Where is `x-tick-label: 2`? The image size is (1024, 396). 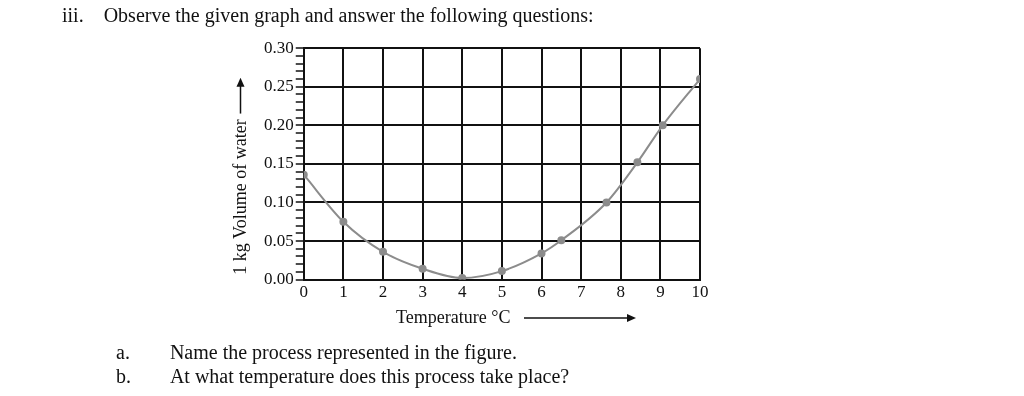
x-tick-label: 2 is located at coordinates (383, 292).